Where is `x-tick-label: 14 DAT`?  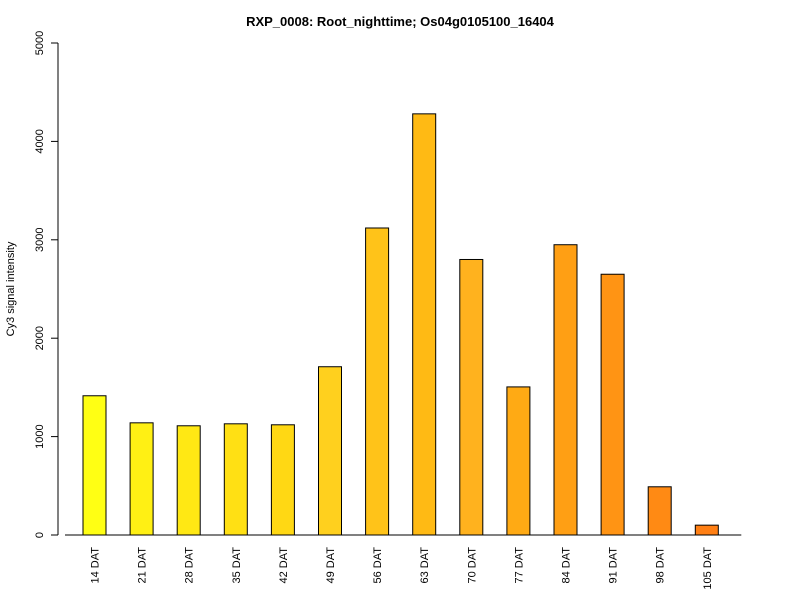
x-tick-label: 14 DAT is located at coordinates (96, 565).